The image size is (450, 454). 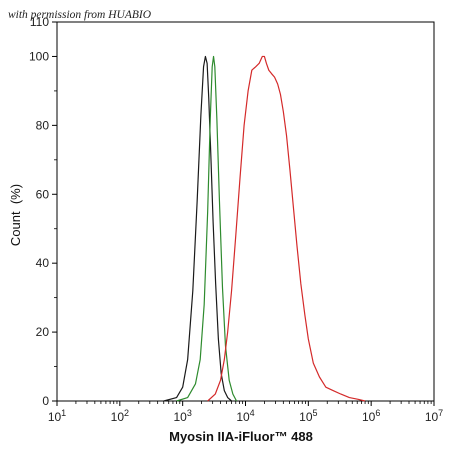 I want to click on x-tick-label: 10¹, so click(x=57, y=416).